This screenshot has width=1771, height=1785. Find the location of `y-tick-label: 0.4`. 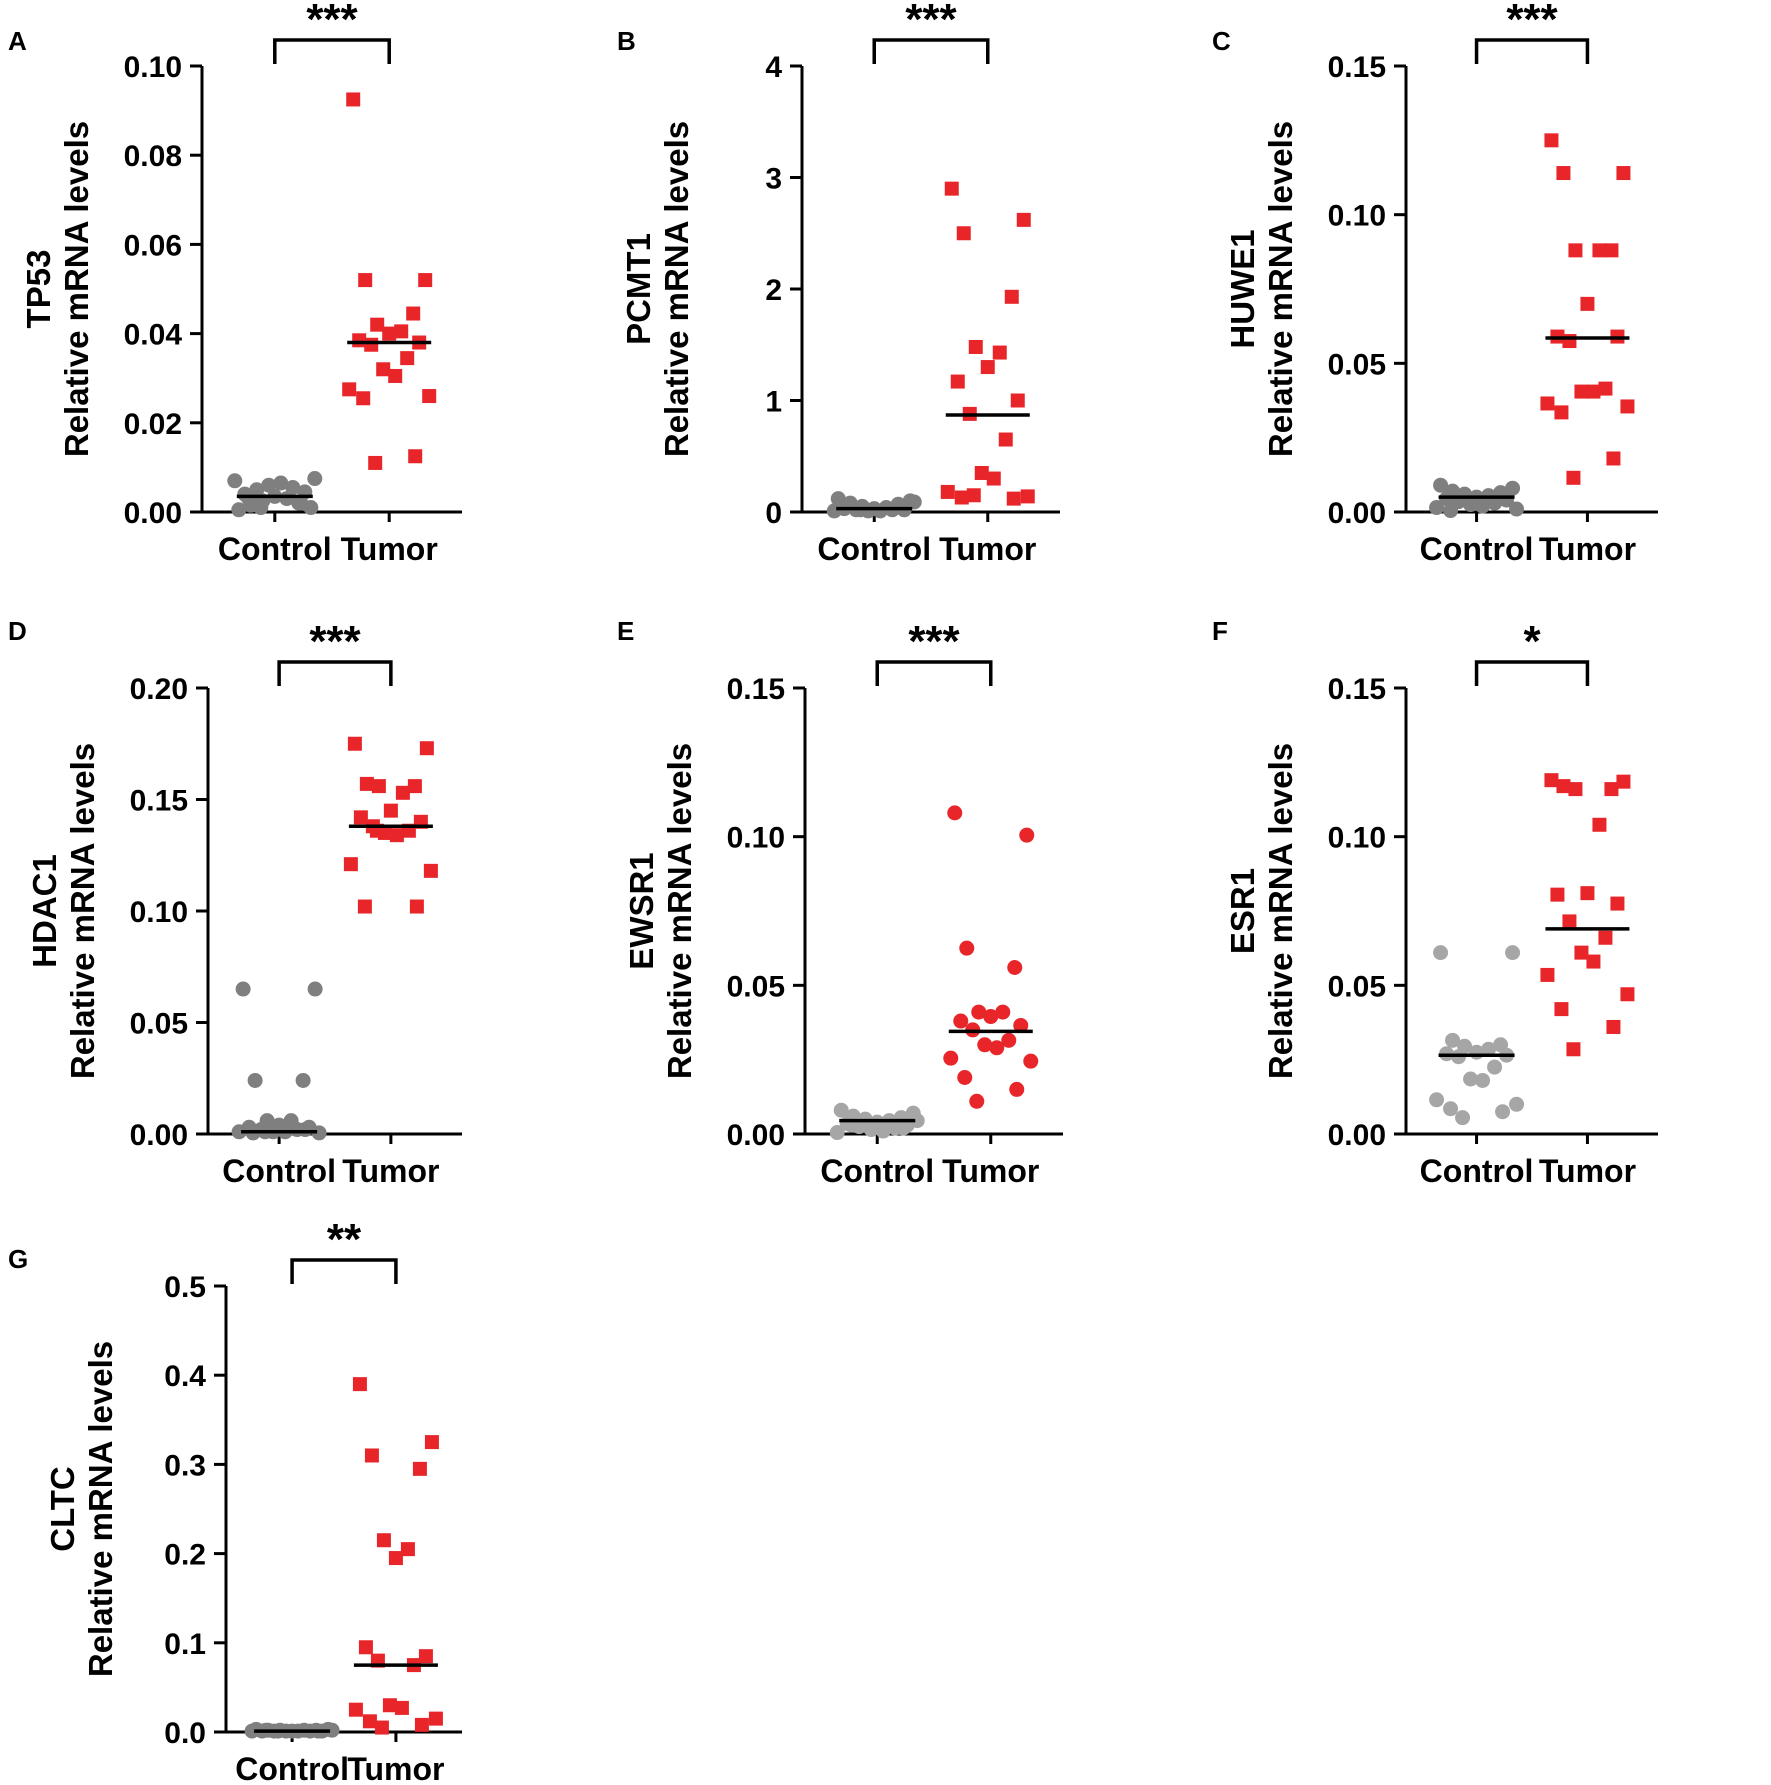

y-tick-label: 0.4 is located at coordinates (185, 1376).